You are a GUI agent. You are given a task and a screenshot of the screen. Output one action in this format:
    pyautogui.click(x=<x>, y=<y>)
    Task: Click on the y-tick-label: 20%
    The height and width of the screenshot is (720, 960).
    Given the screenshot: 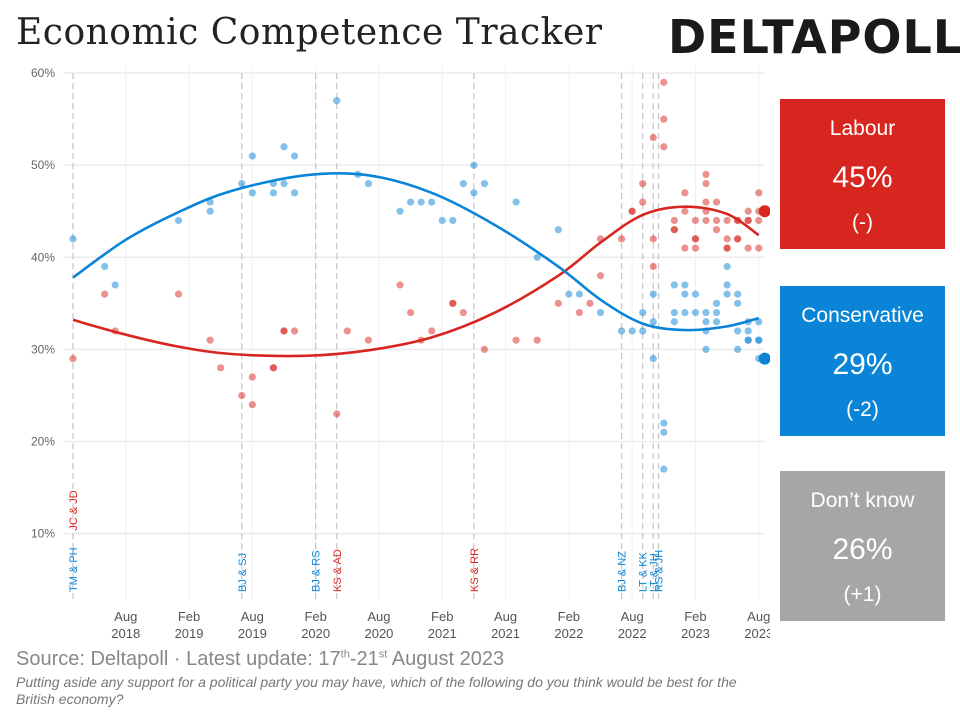 What is the action you would take?
    pyautogui.click(x=43, y=442)
    